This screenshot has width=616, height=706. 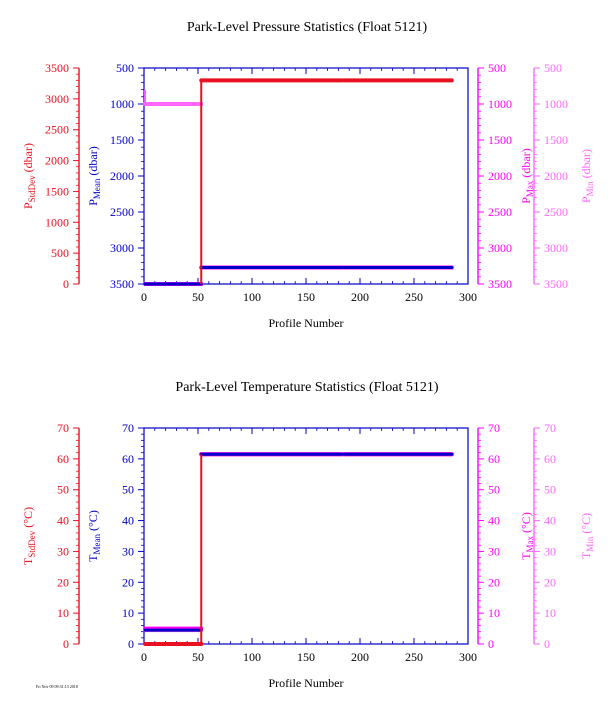 What do you see at coordinates (526, 524) in the screenshot?
I see `max-axis-label-unit: (°C)` at bounding box center [526, 524].